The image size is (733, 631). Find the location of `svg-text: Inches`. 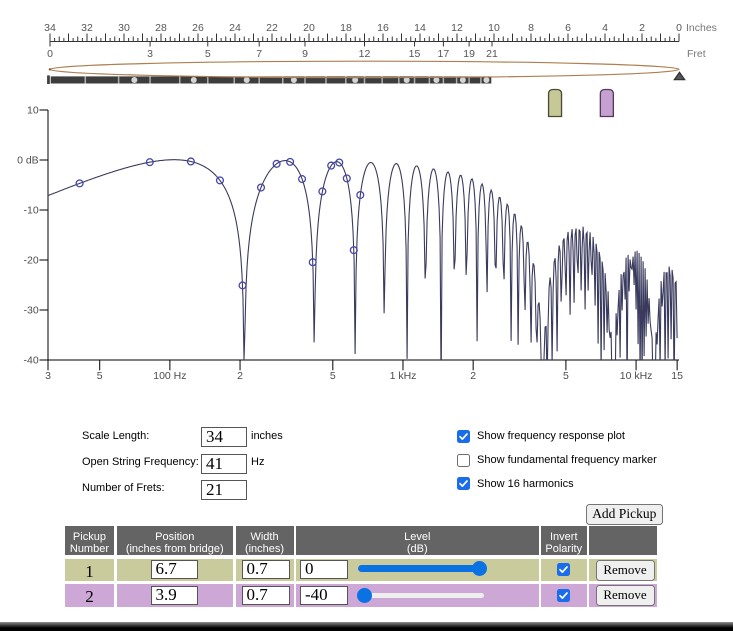

svg-text: Inches is located at coordinates (701, 28).